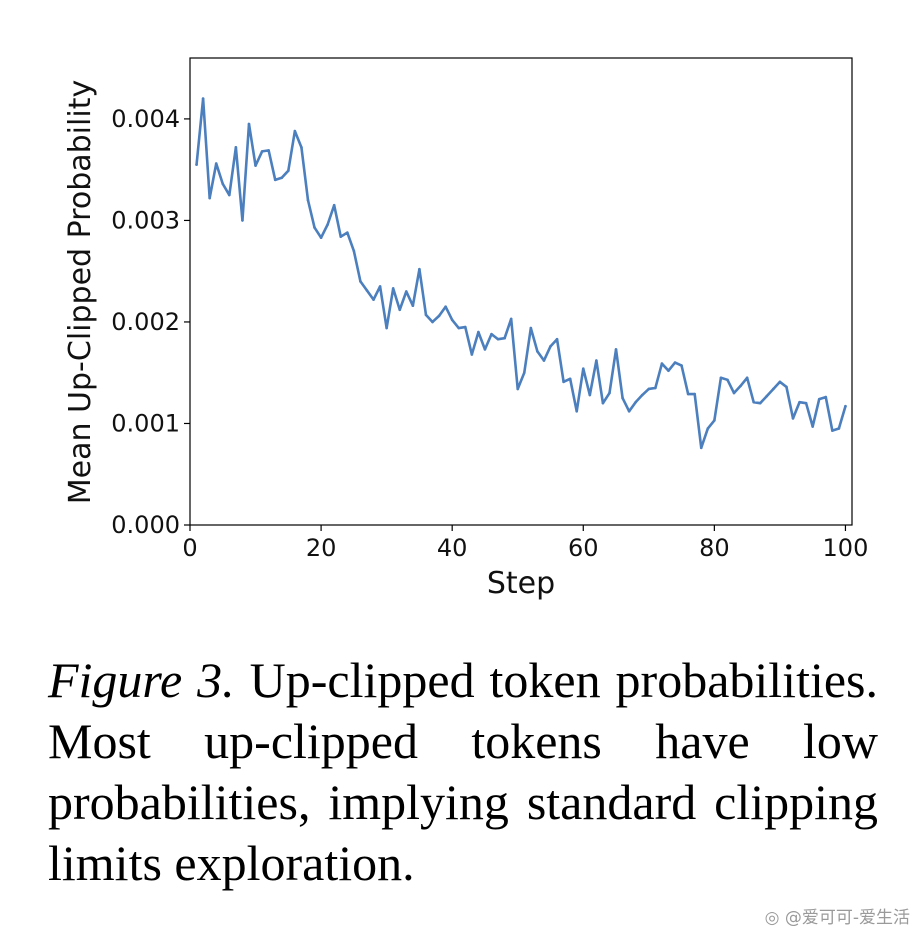  I want to click on figure-caption-label: Figure 3., so click(141, 680).